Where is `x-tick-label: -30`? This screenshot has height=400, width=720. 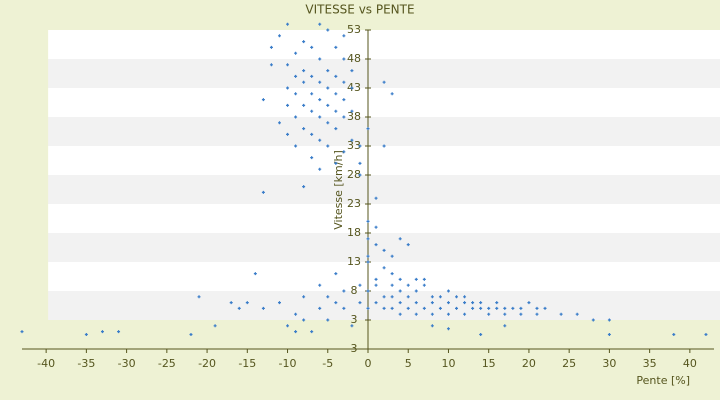 x-tick-label: -30 is located at coordinates (127, 363).